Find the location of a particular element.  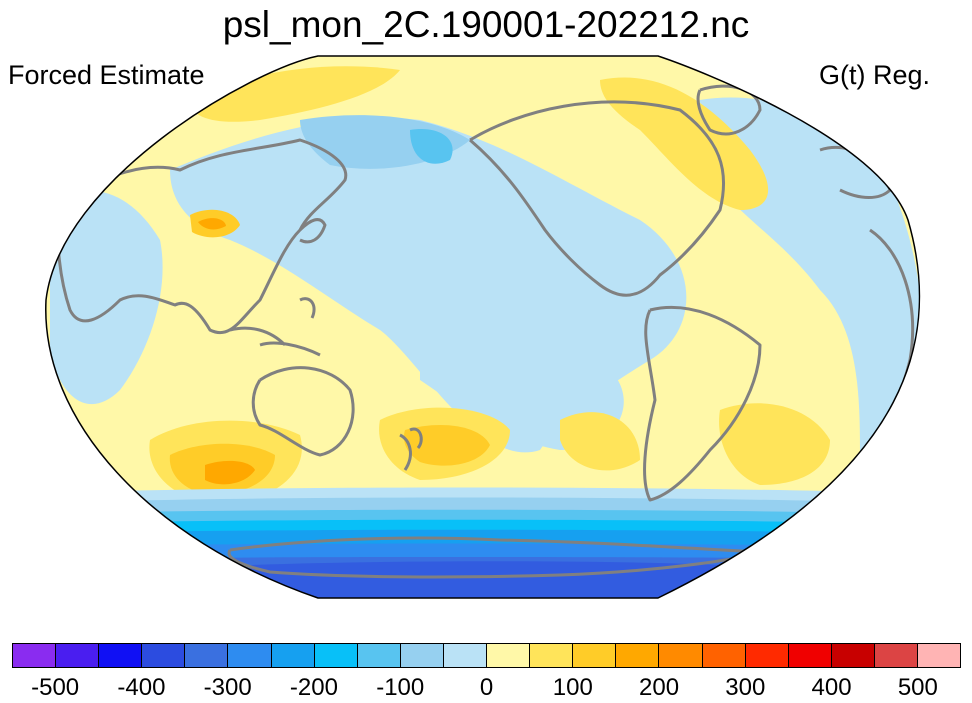

greenland-high is located at coordinates (684, 143).